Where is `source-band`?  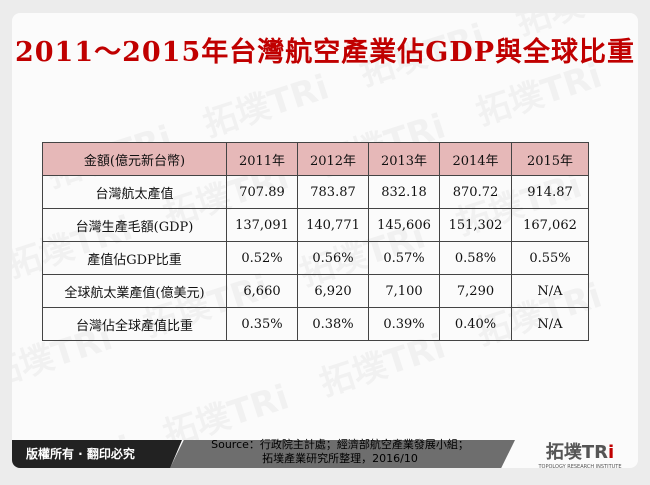
source-band is located at coordinates (342, 454).